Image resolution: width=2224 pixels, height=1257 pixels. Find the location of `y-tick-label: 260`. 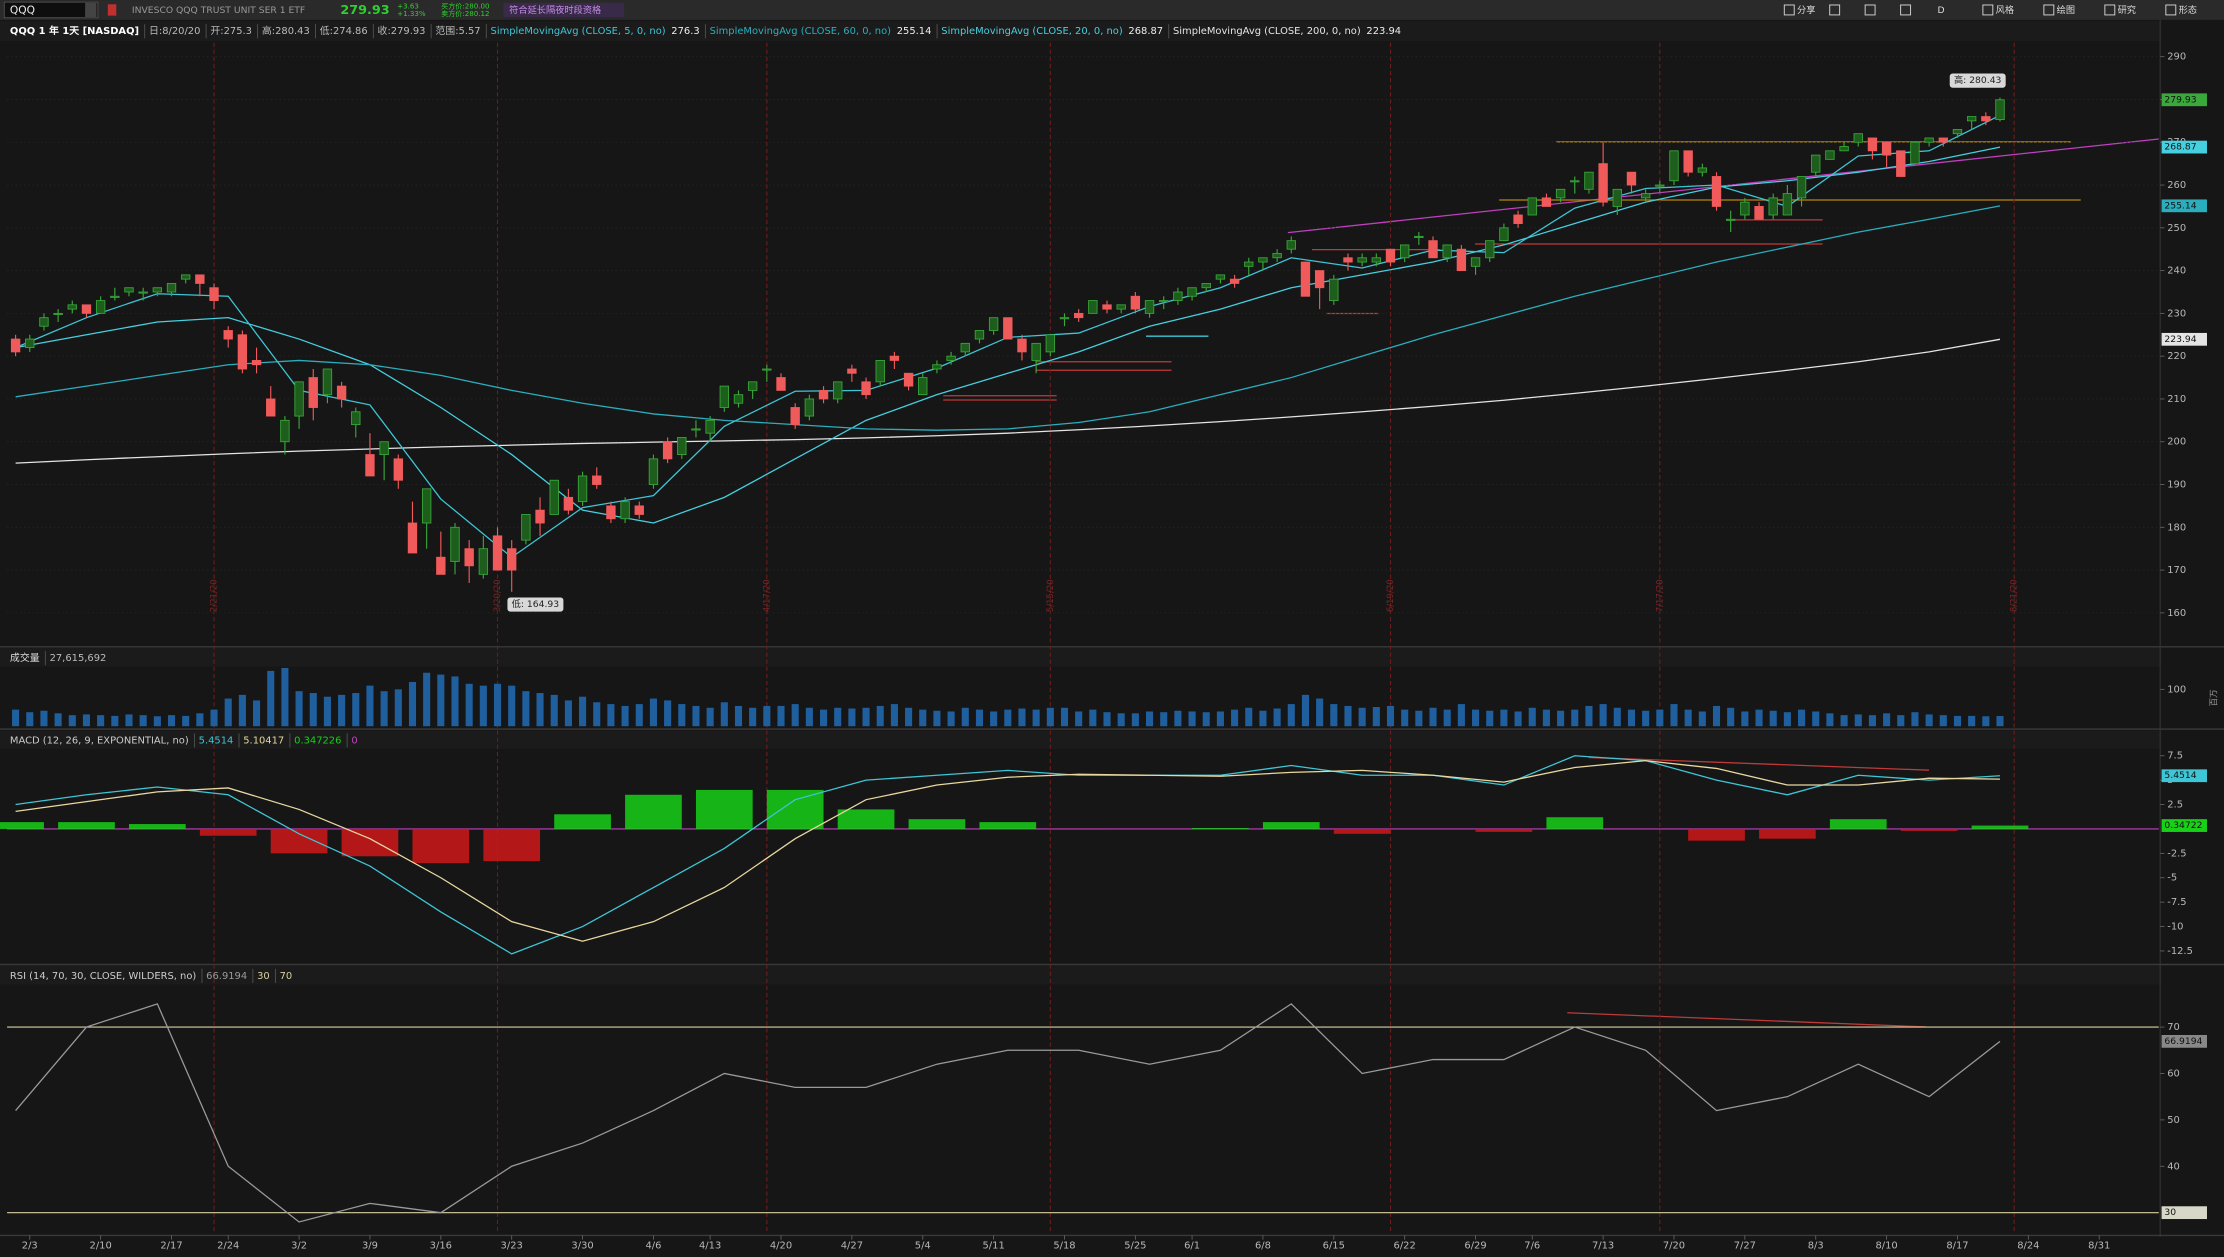

y-tick-label: 260 is located at coordinates (2176, 185).